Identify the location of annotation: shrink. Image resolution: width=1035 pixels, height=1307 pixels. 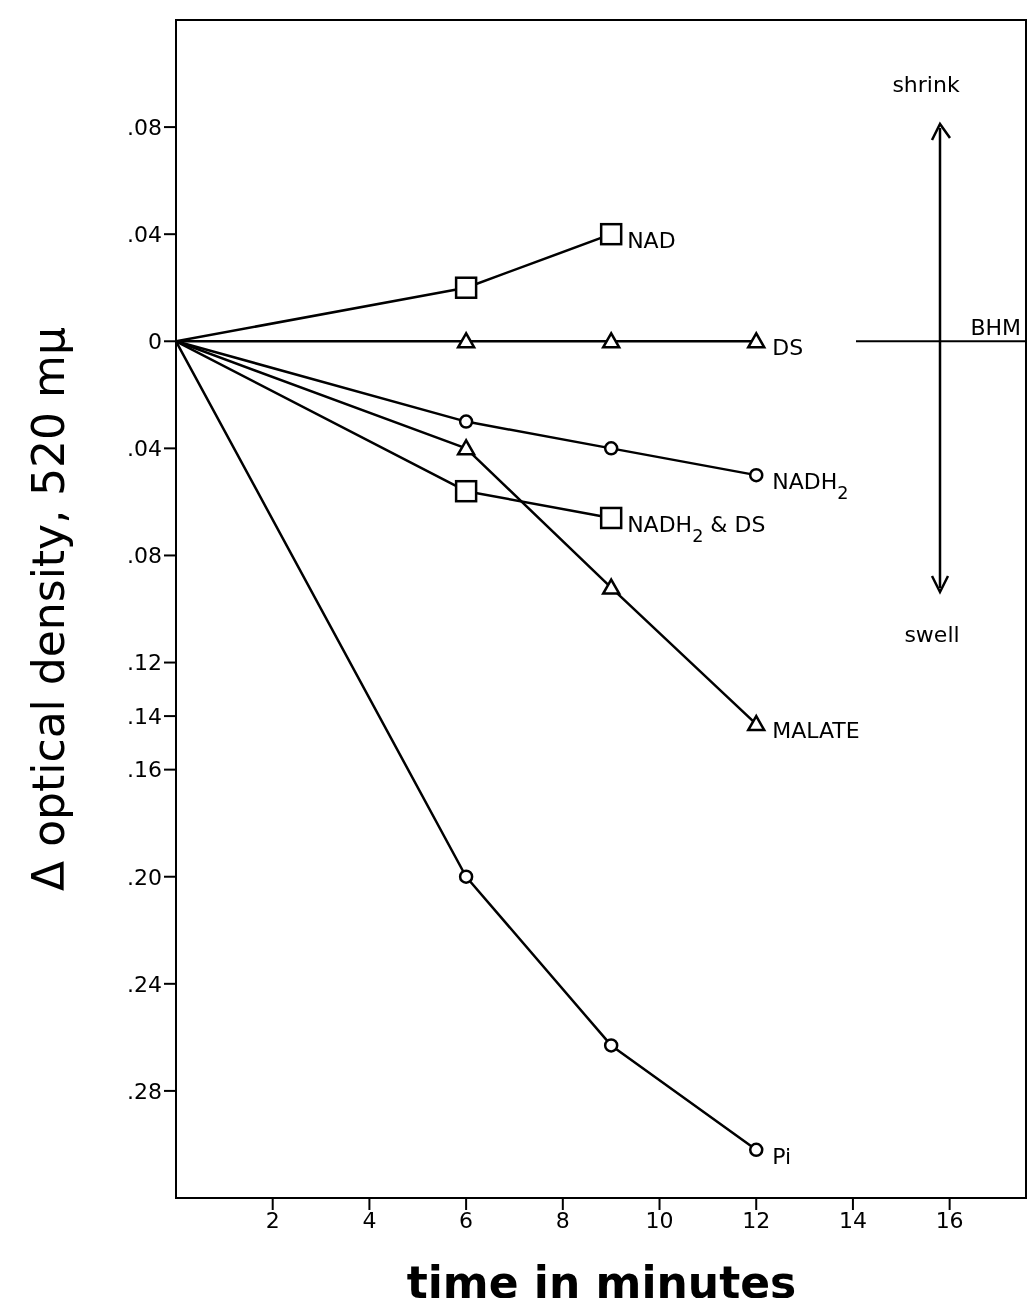
(926, 84).